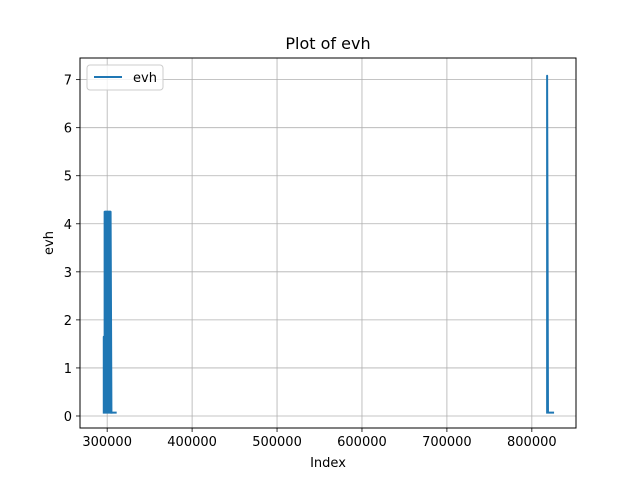  Describe the element at coordinates (362, 442) in the screenshot. I see `x-tick-label: 600000` at that location.